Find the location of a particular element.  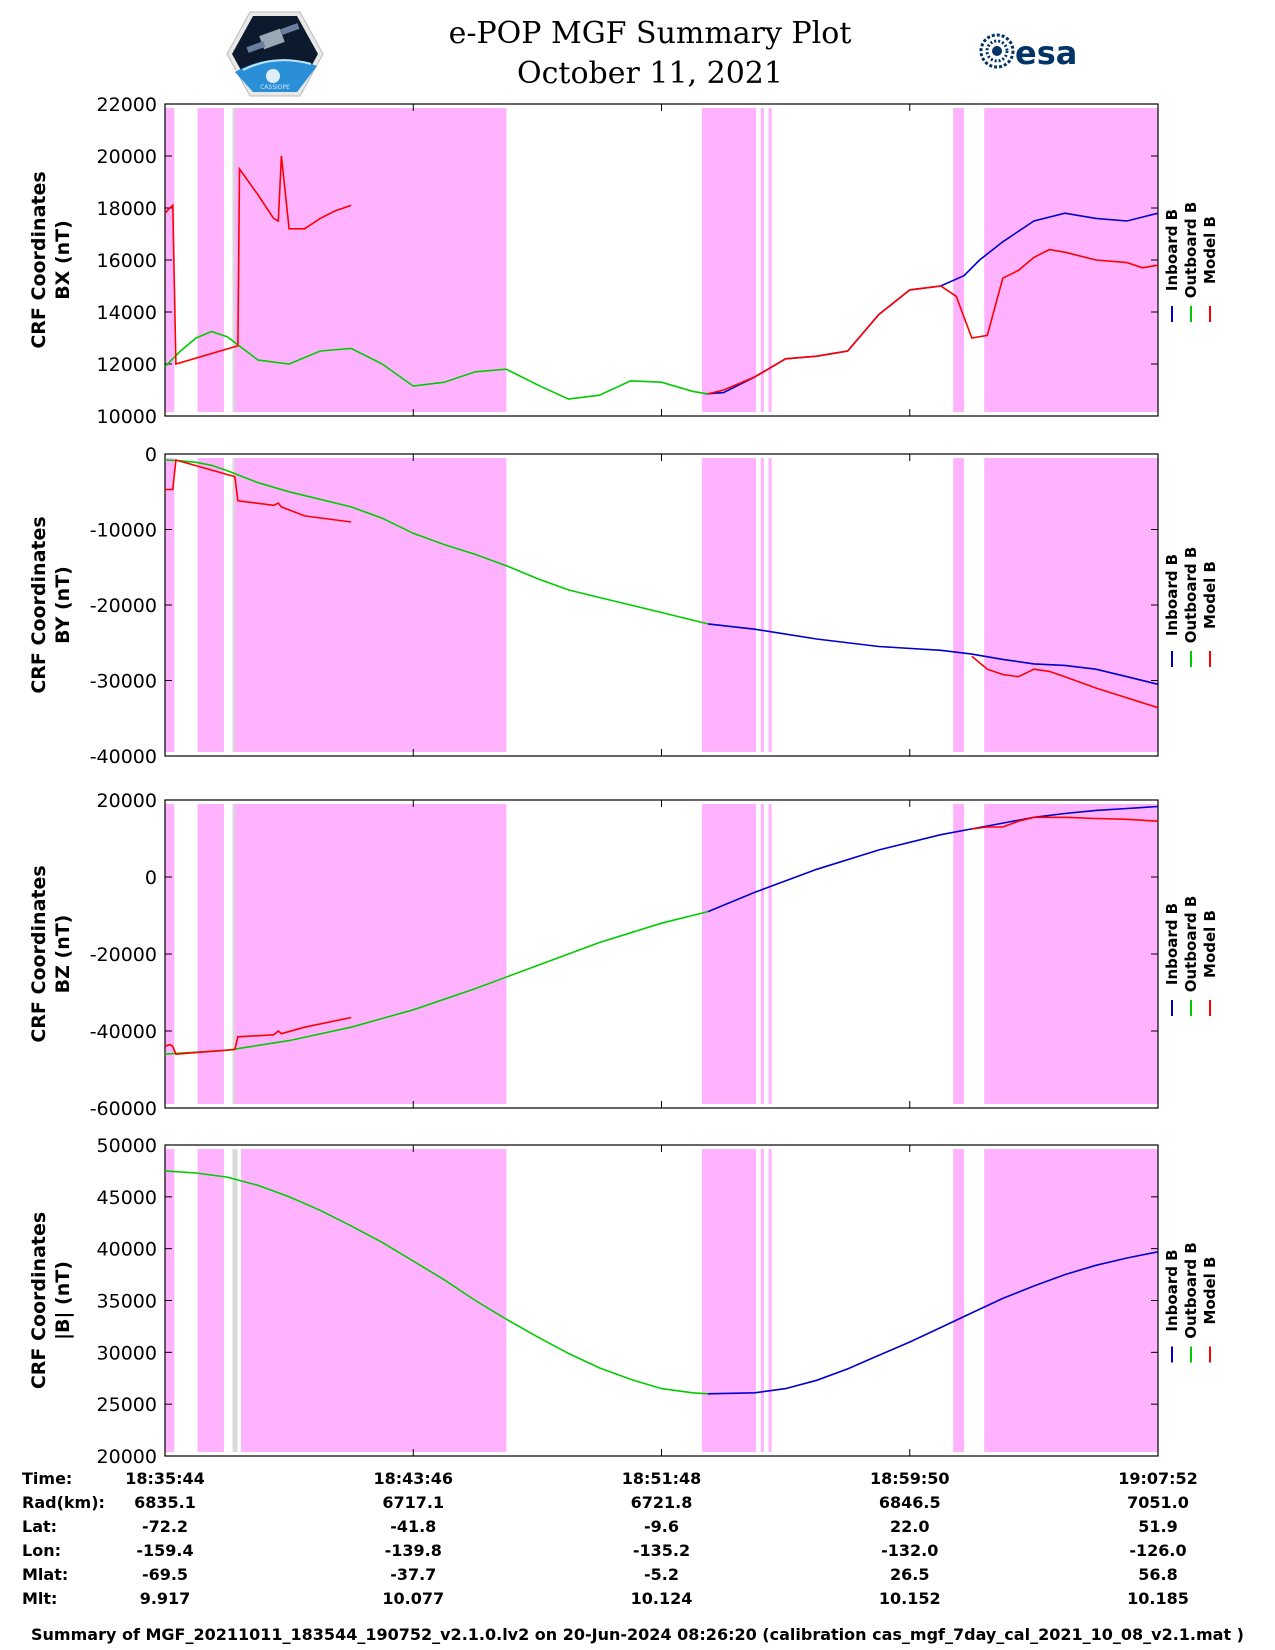

info-cell: 18:35:44 is located at coordinates (165, 1478).